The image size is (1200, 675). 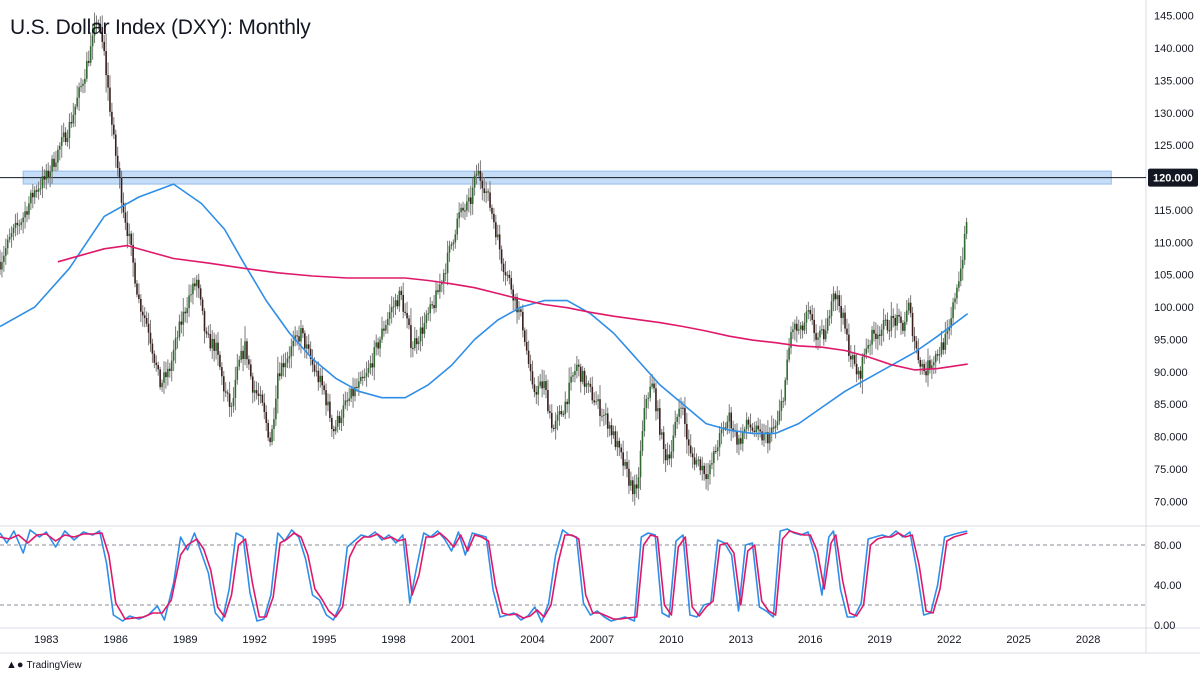 I want to click on oscillator-tick-label: 80.00, so click(x=1168, y=546).